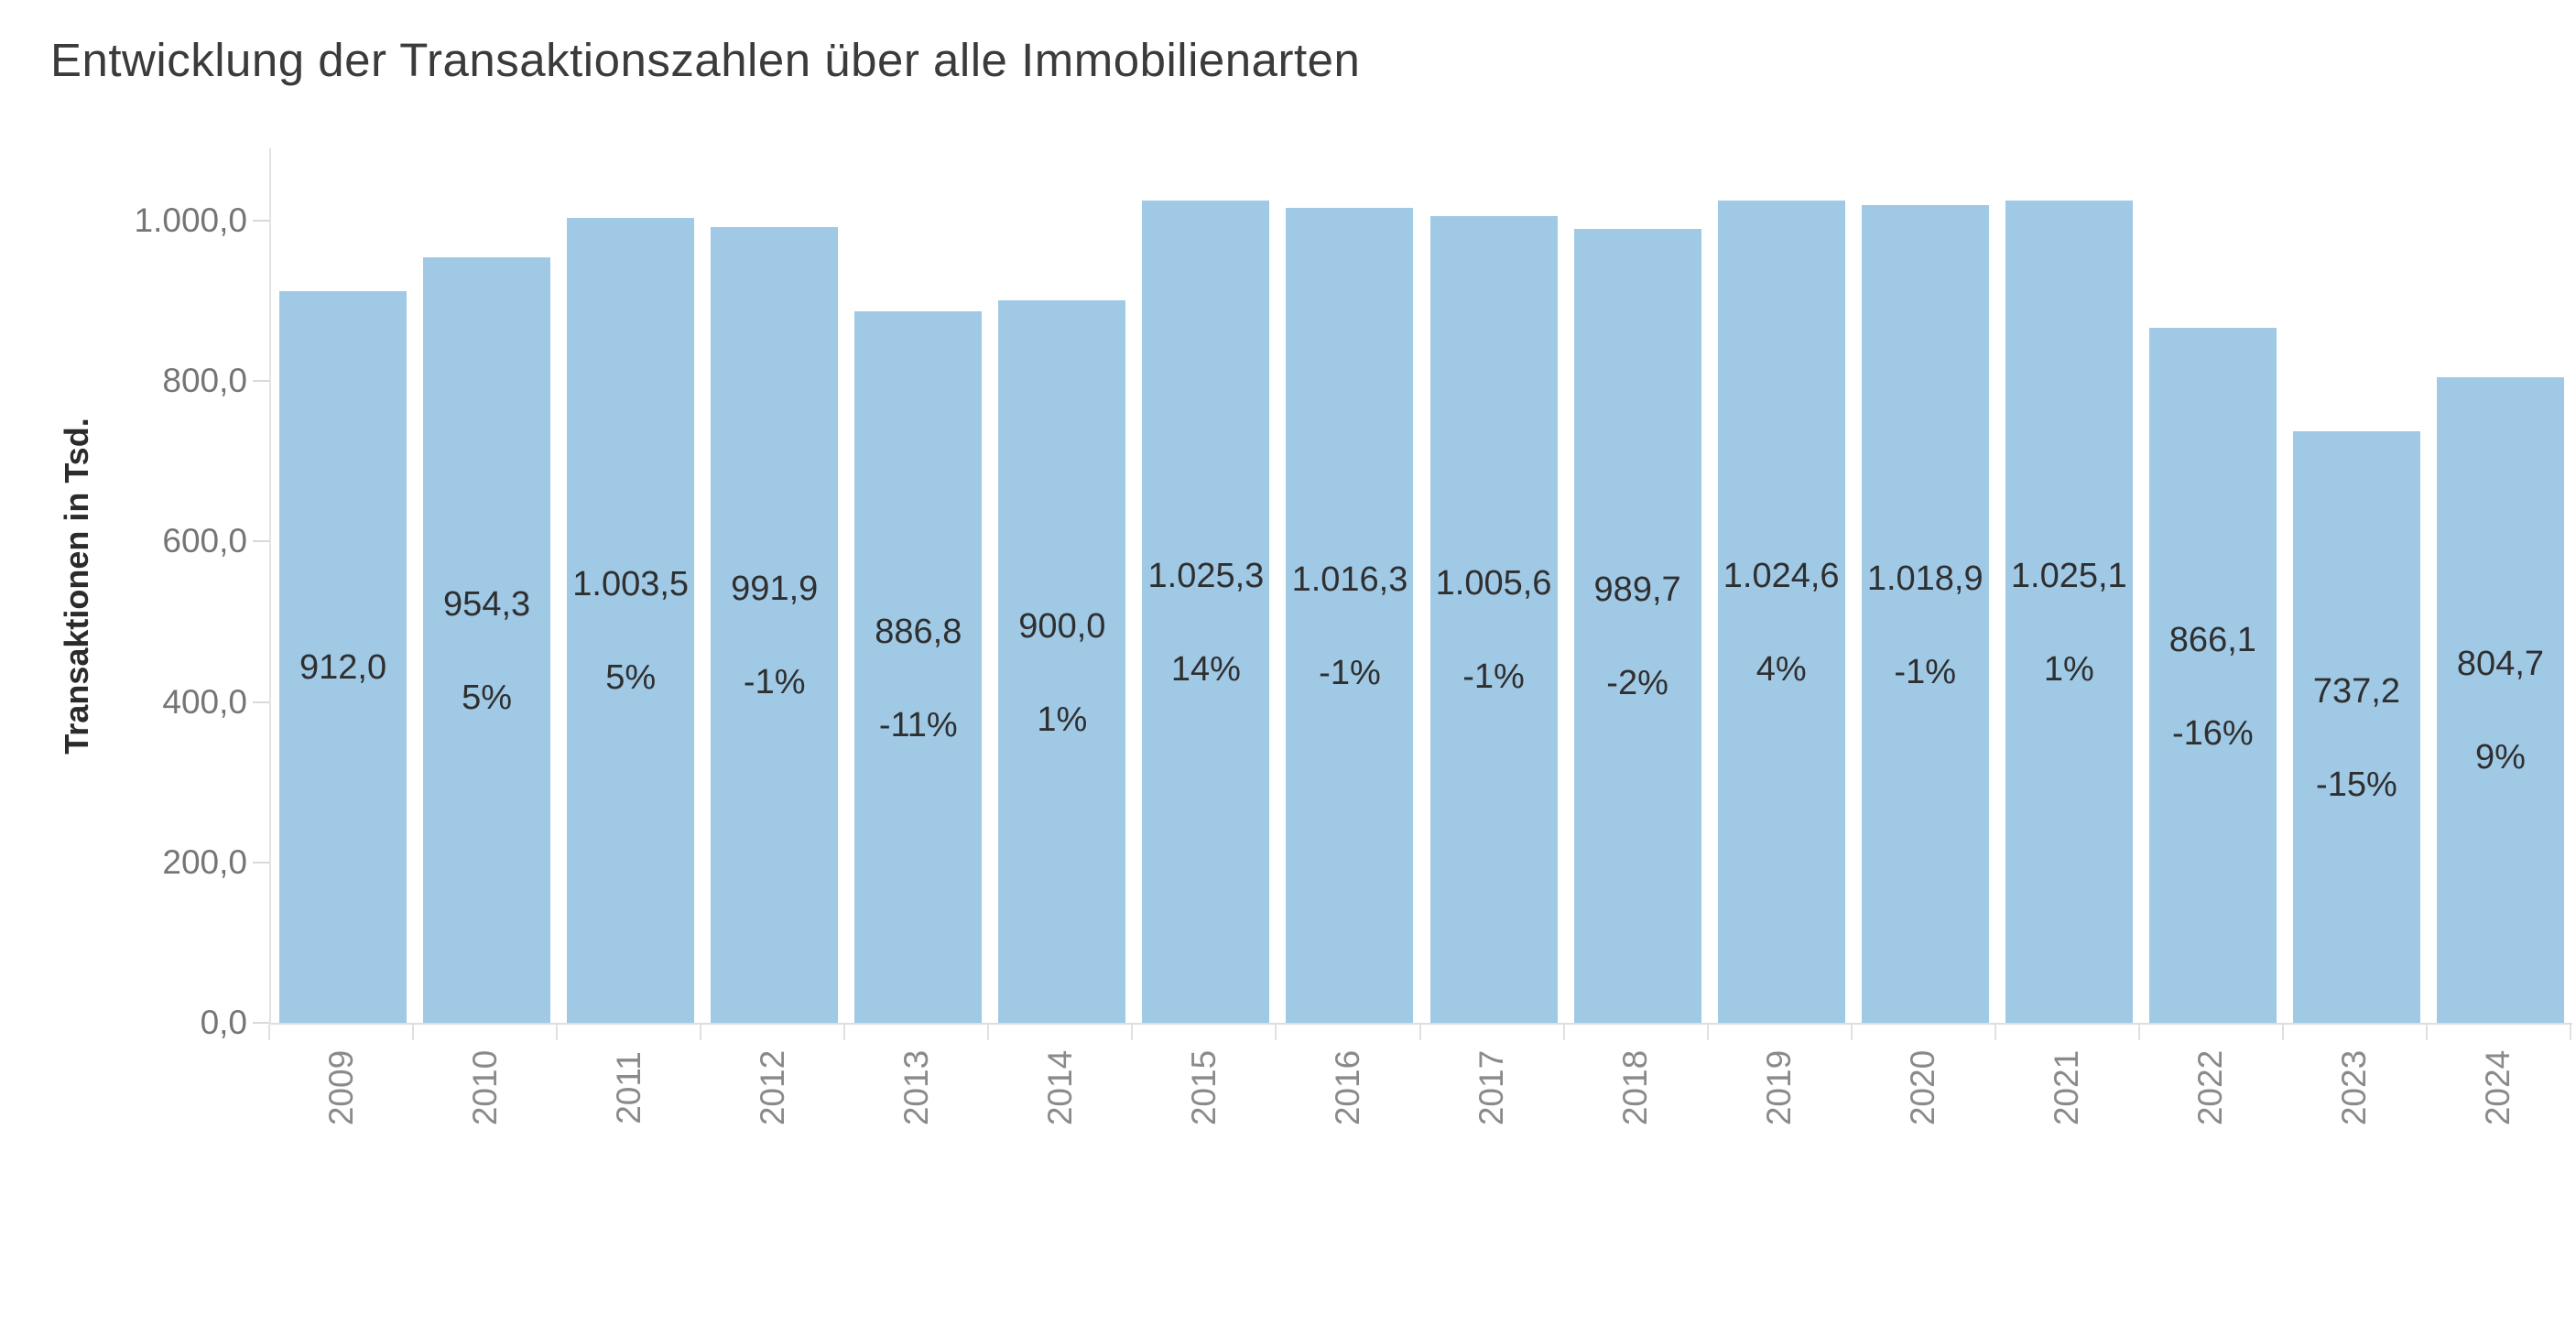 The height and width of the screenshot is (1325, 2576). What do you see at coordinates (775, 589) in the screenshot?
I see `bar-value-label: 991,9` at bounding box center [775, 589].